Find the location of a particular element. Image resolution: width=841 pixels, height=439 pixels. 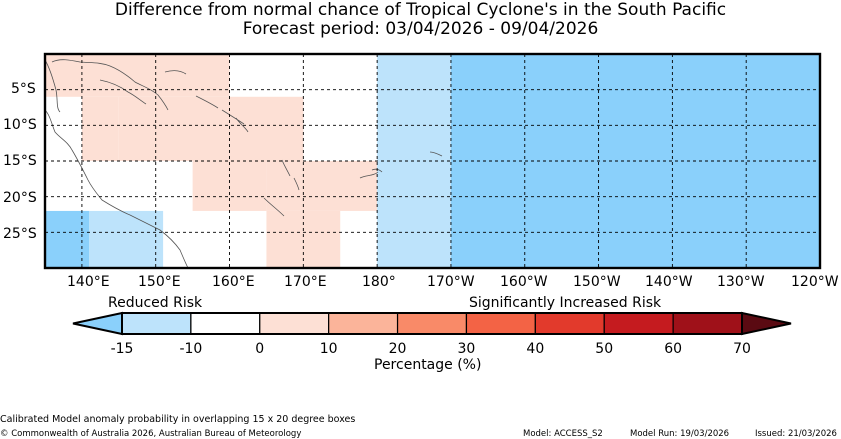

lat-label: 25°S is located at coordinates (20, 234).